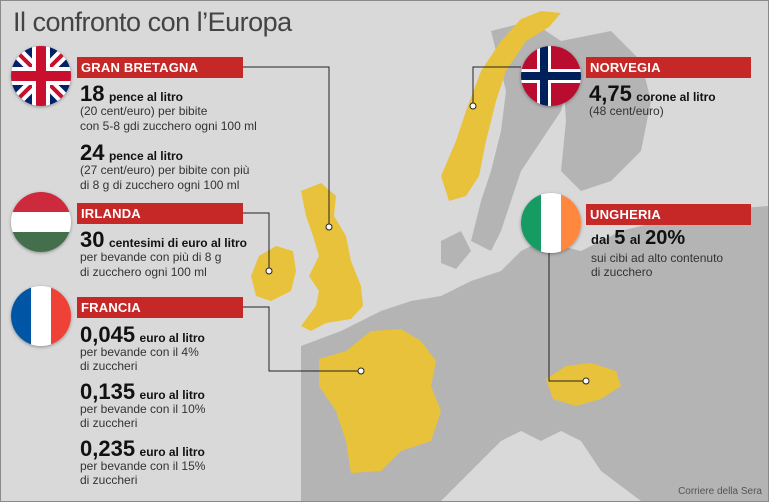 Image resolution: width=769 pixels, height=502 pixels. Describe the element at coordinates (172, 338) in the screenshot. I see `fr-rate-1-unit: euro al litro` at that location.